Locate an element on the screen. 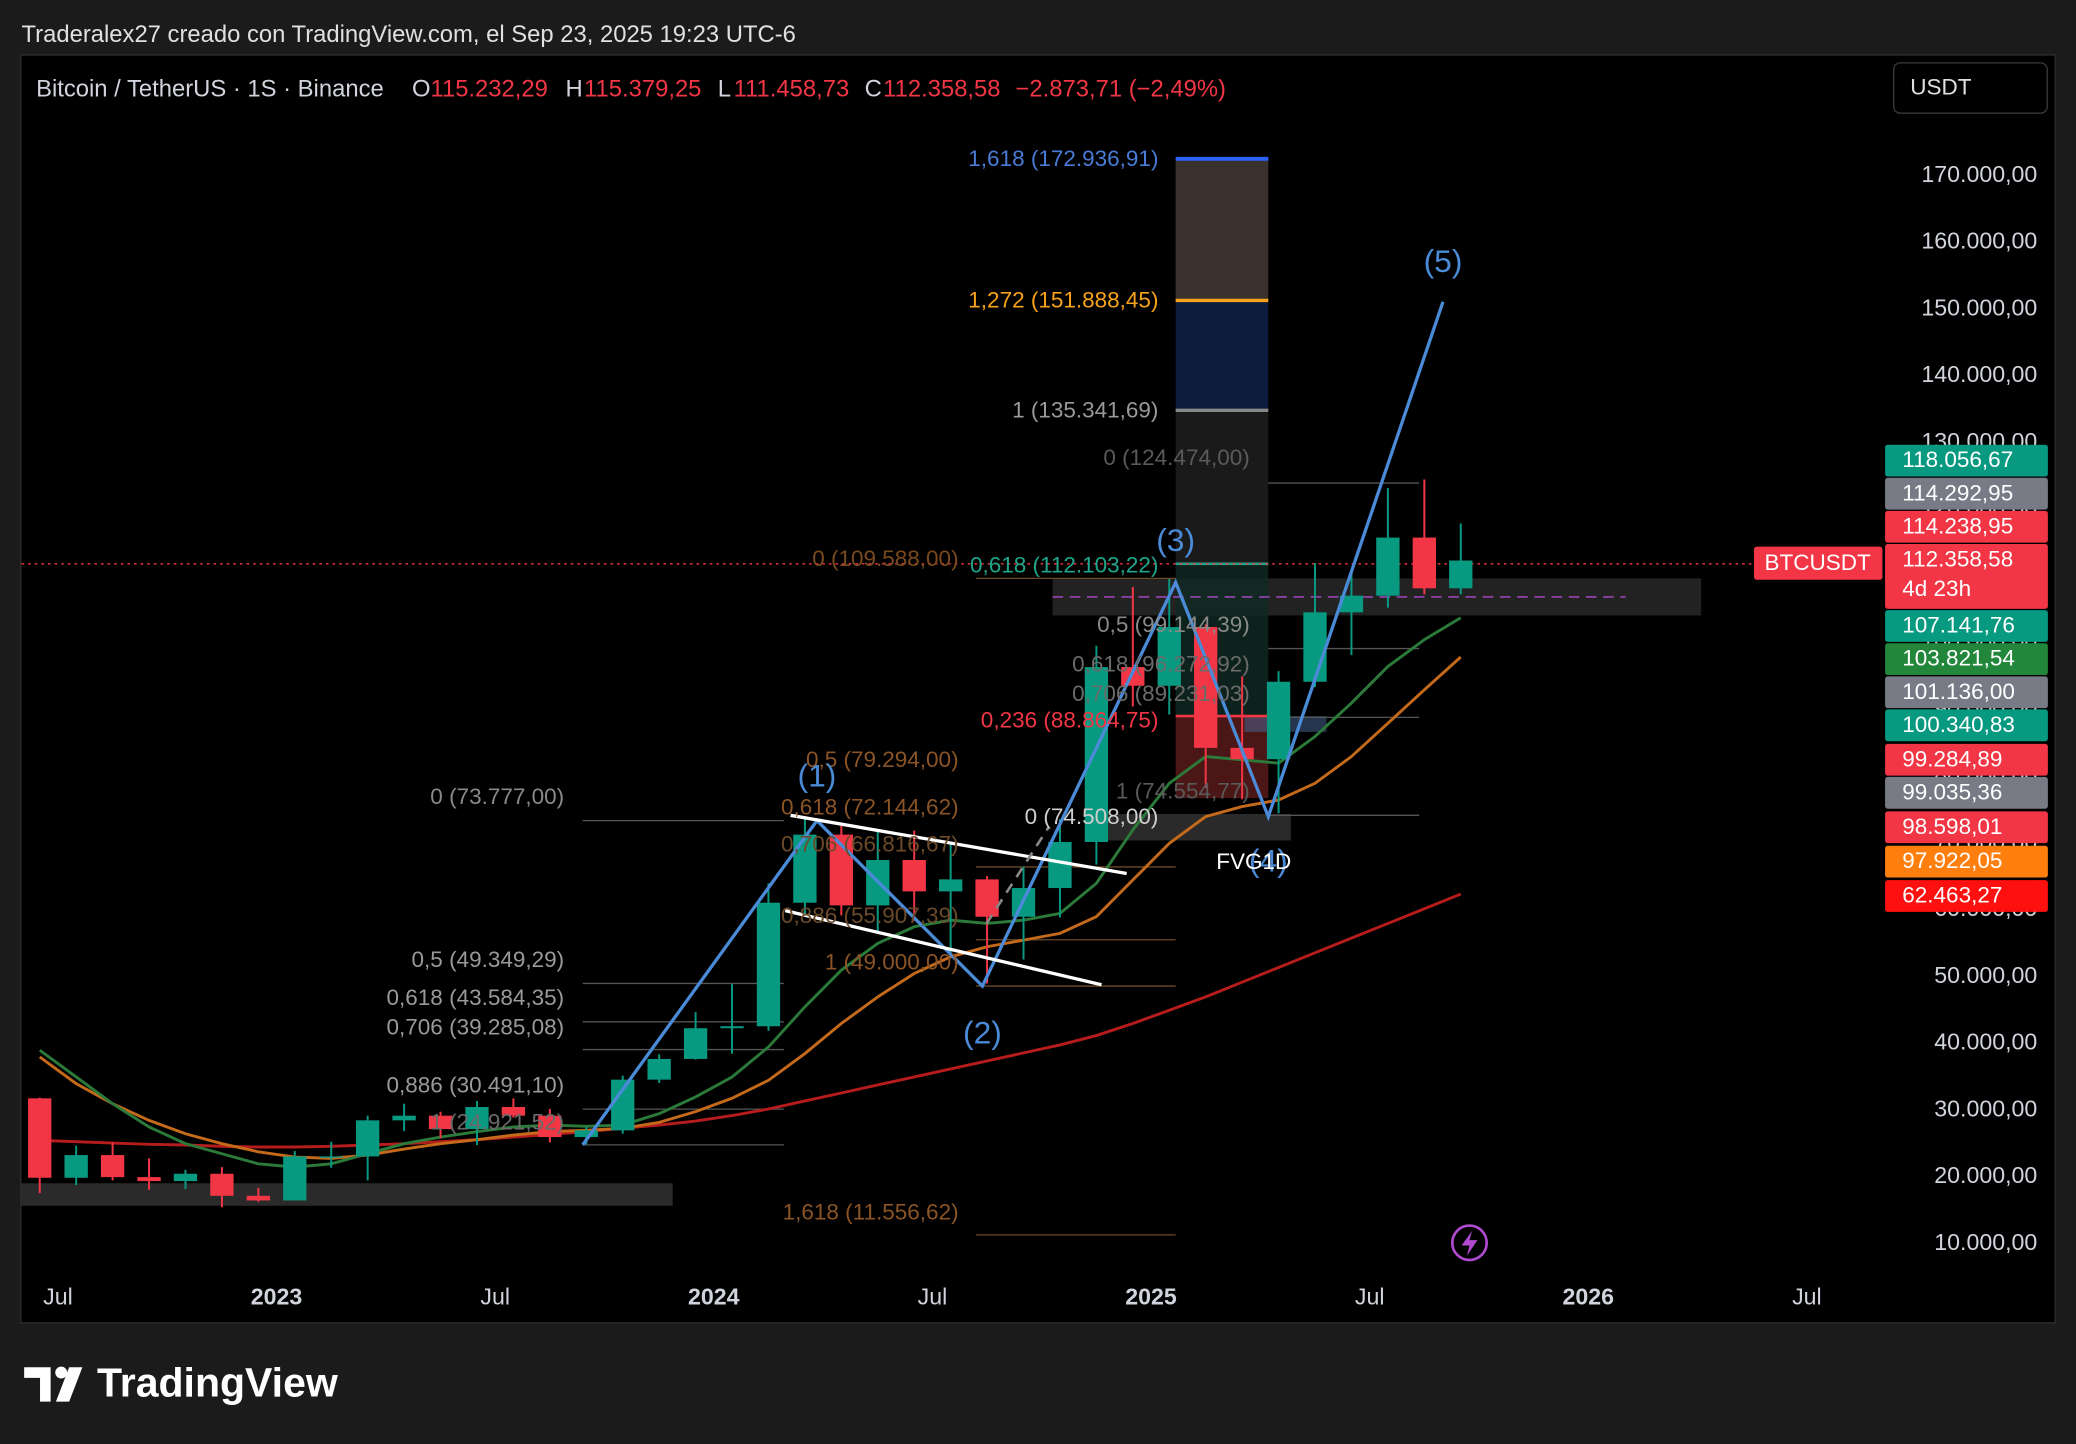  ohlc-value: 112.358,58 is located at coordinates (941, 88).